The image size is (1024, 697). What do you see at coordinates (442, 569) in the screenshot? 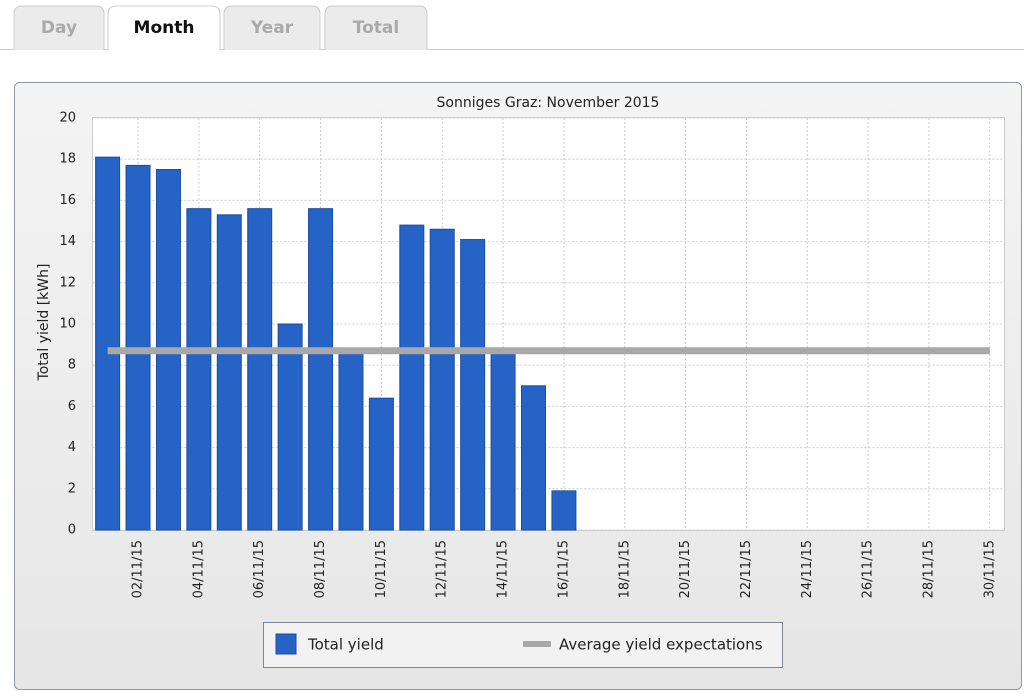
I see `x-tick-label: 12/11/15` at bounding box center [442, 569].